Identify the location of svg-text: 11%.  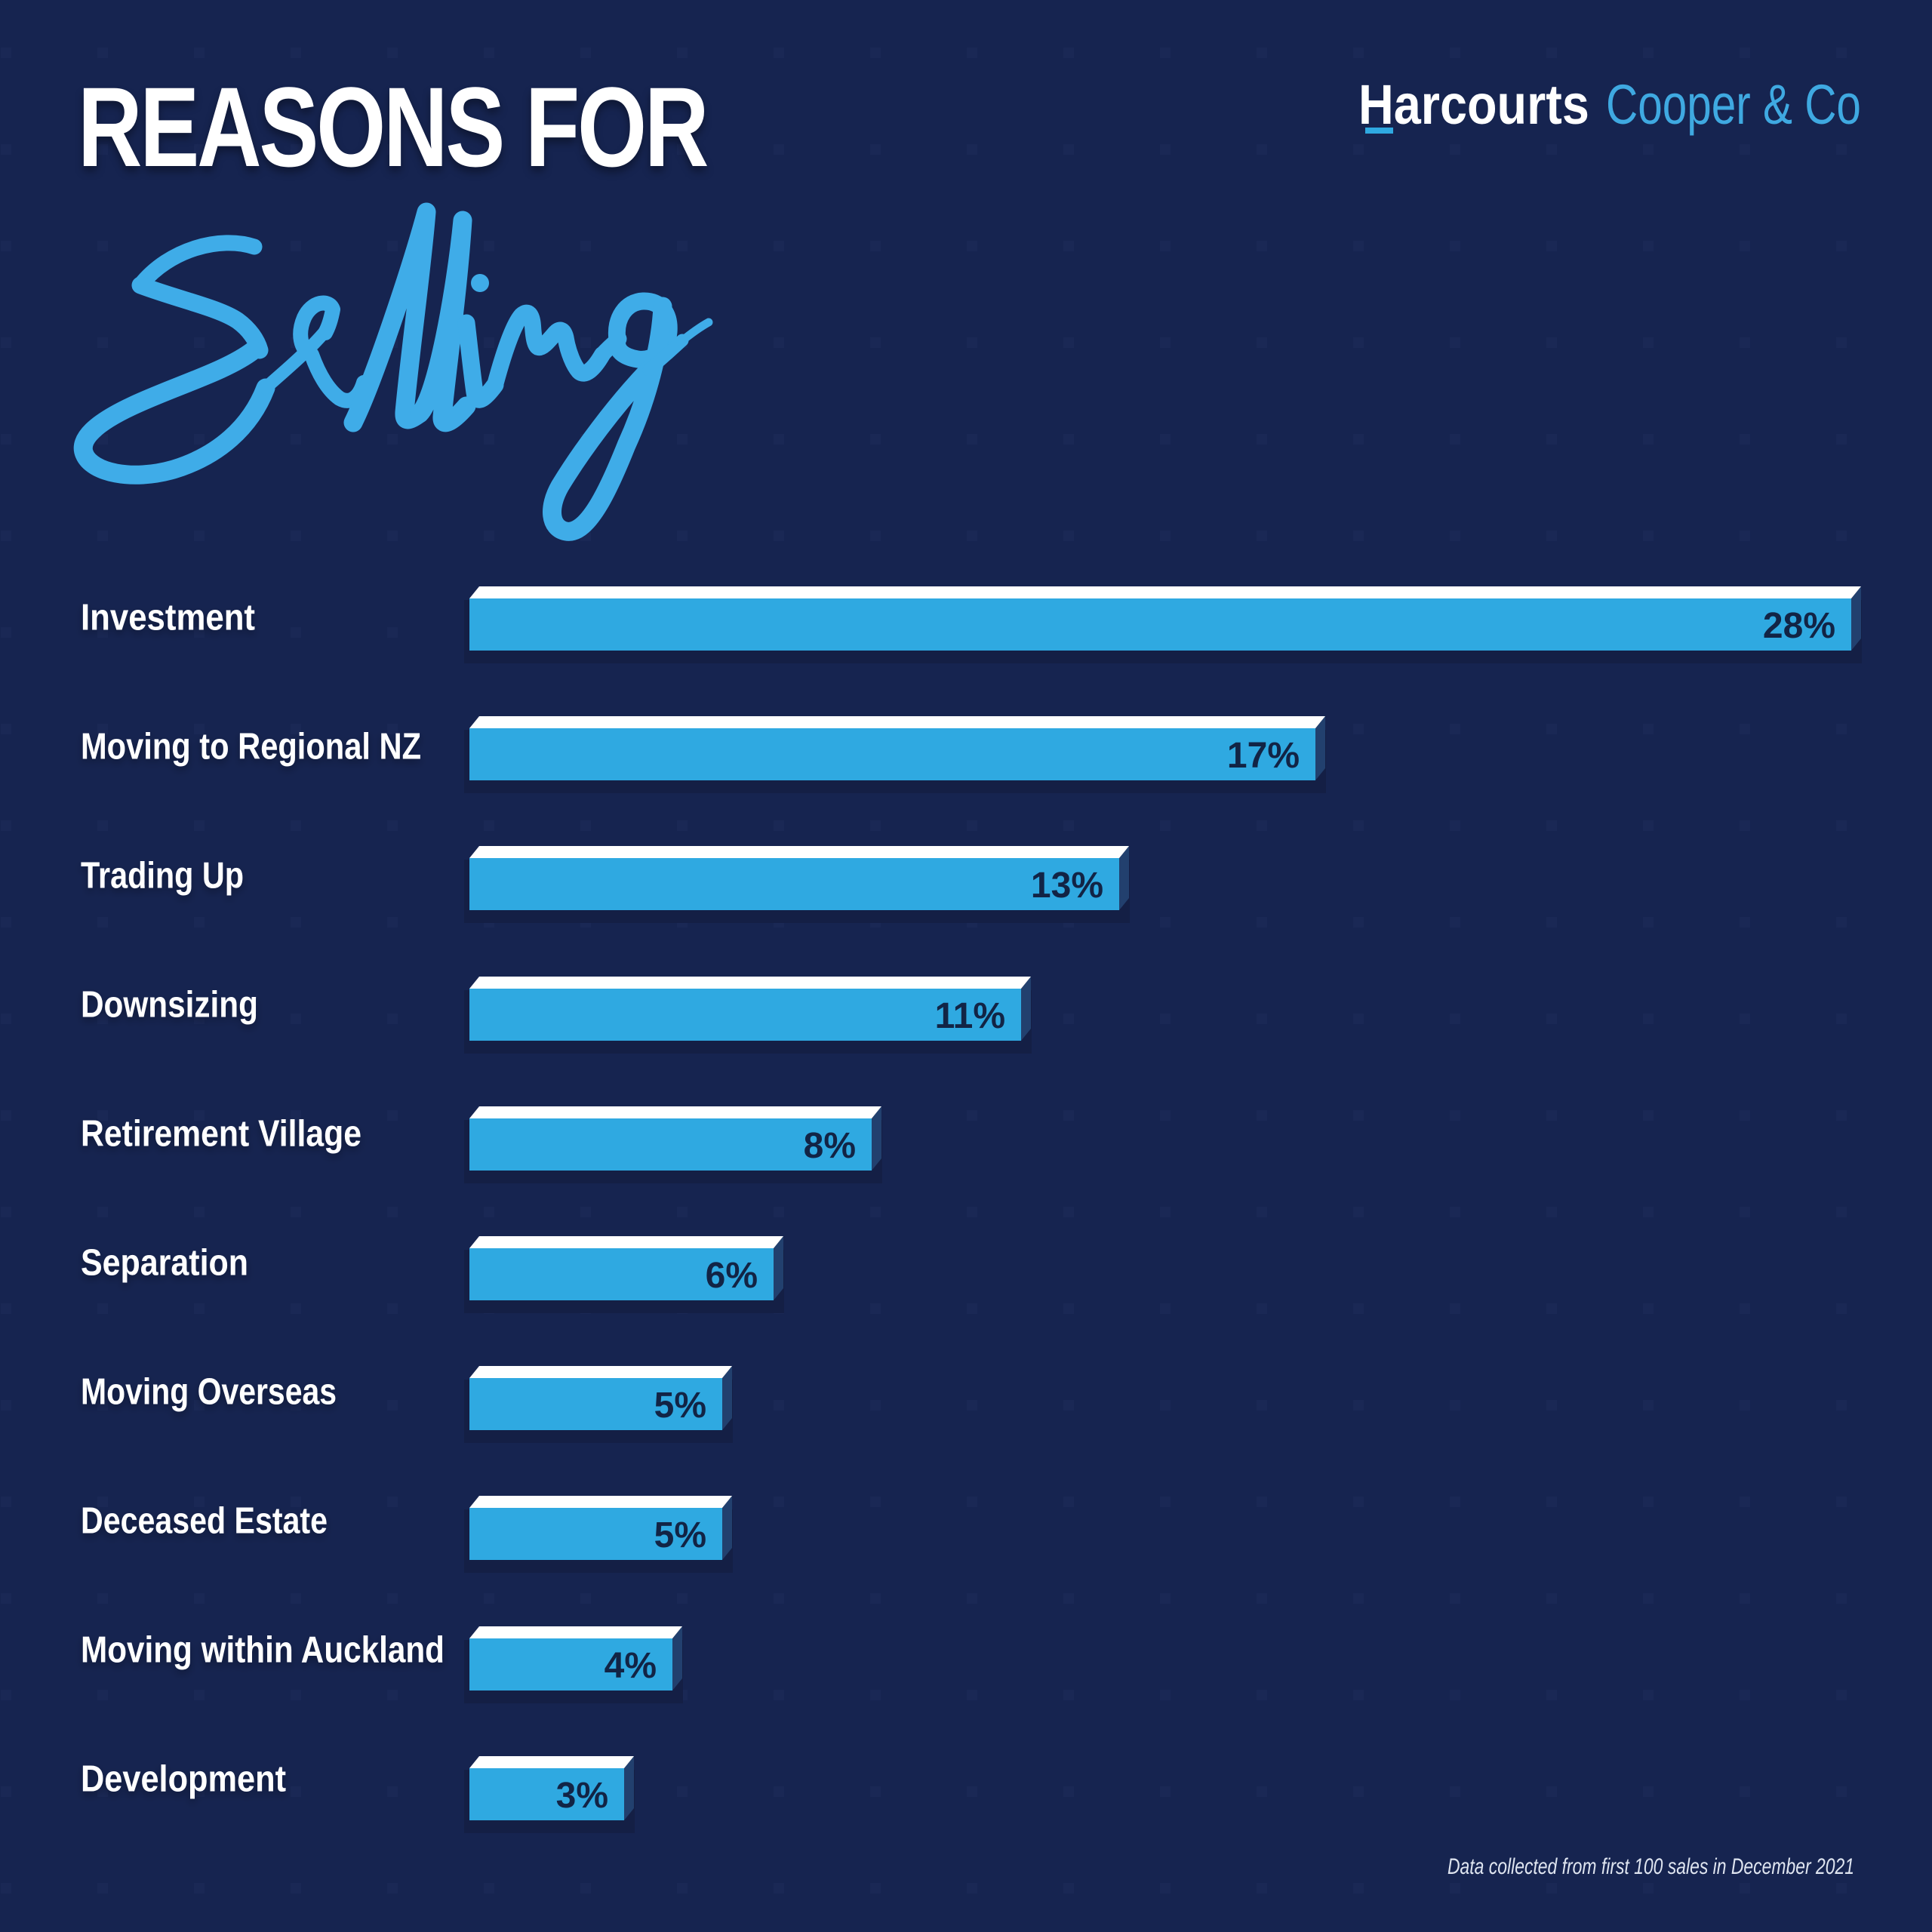
(970, 1016).